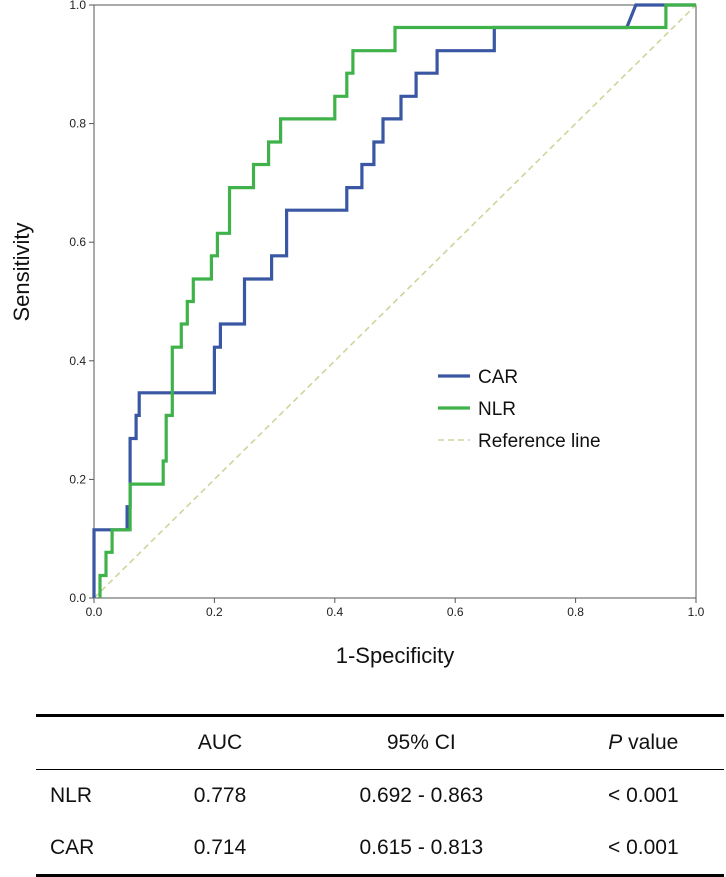 This screenshot has height=877, width=726. Describe the element at coordinates (615, 742) in the screenshot. I see `p-symbol: P` at that location.